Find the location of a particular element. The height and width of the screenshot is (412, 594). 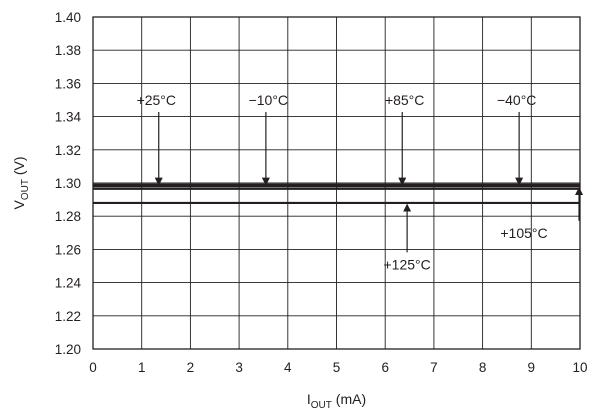

x-tick-label: 1 is located at coordinates (142, 367).